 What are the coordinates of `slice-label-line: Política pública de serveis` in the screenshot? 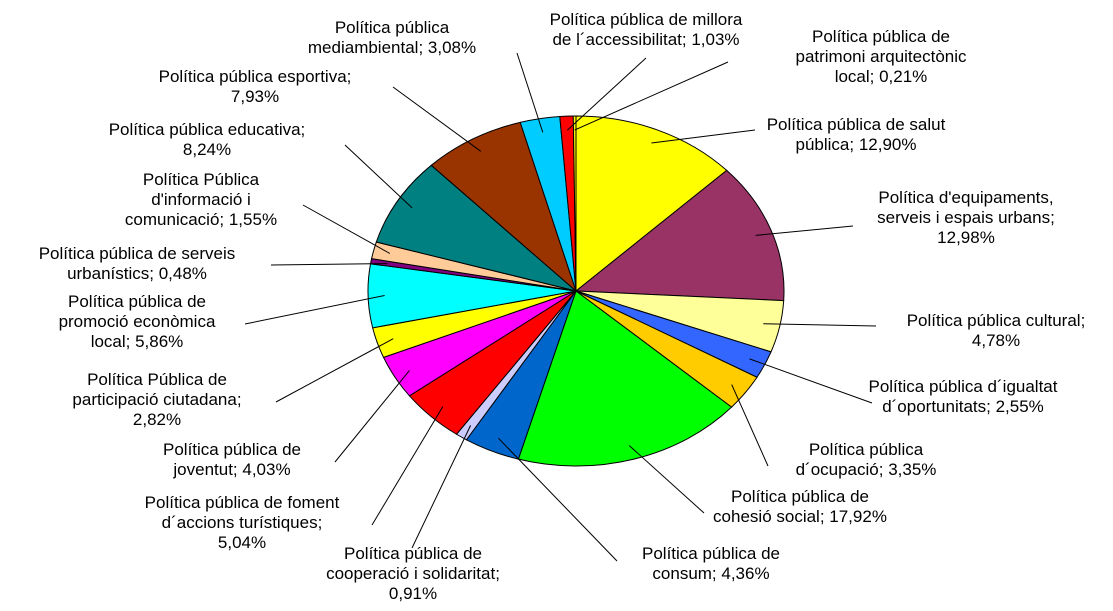 It's located at (137, 253).